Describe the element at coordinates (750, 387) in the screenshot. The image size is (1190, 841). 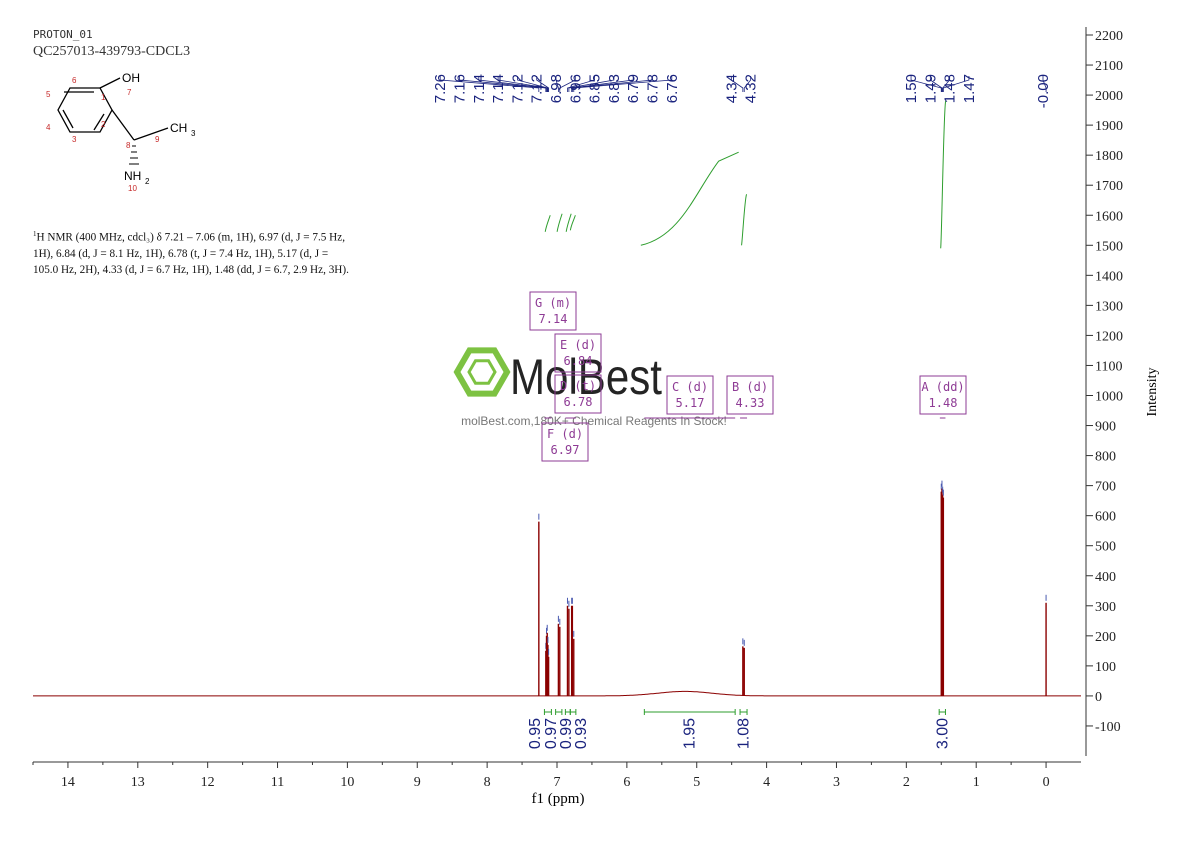
I see `multiplet-label: B (d)` at that location.